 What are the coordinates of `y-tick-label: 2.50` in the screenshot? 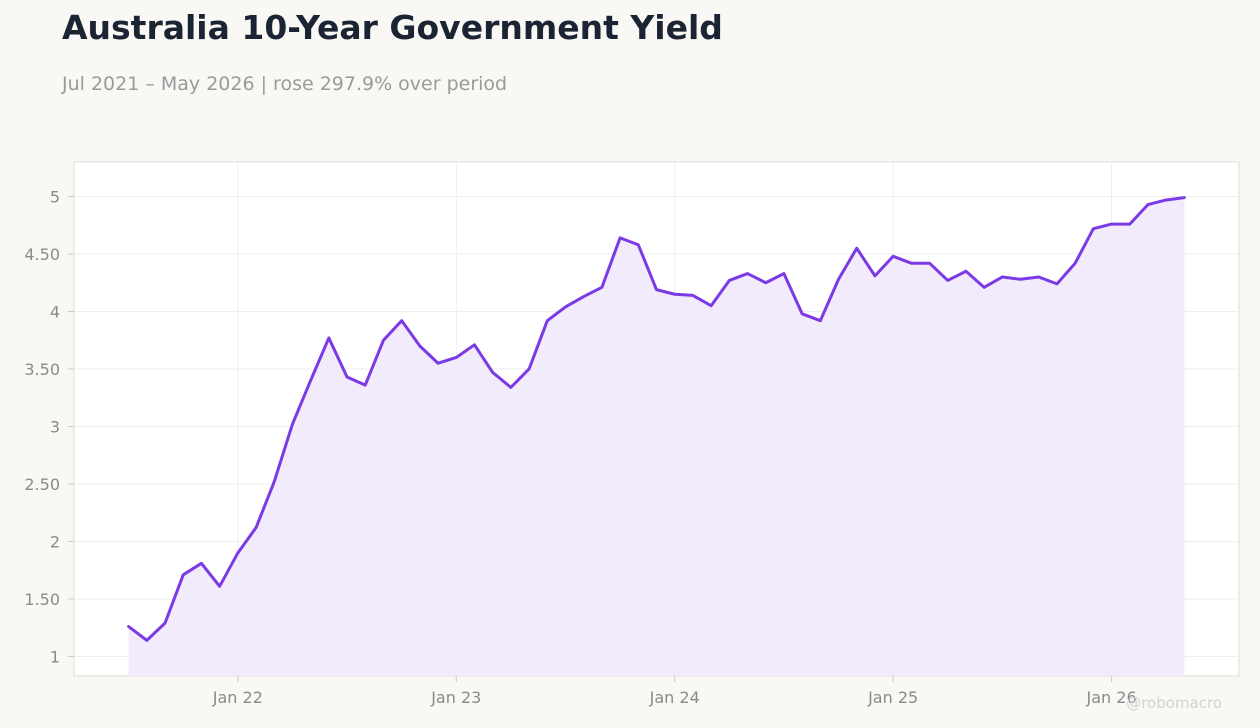 It's located at (42, 484).